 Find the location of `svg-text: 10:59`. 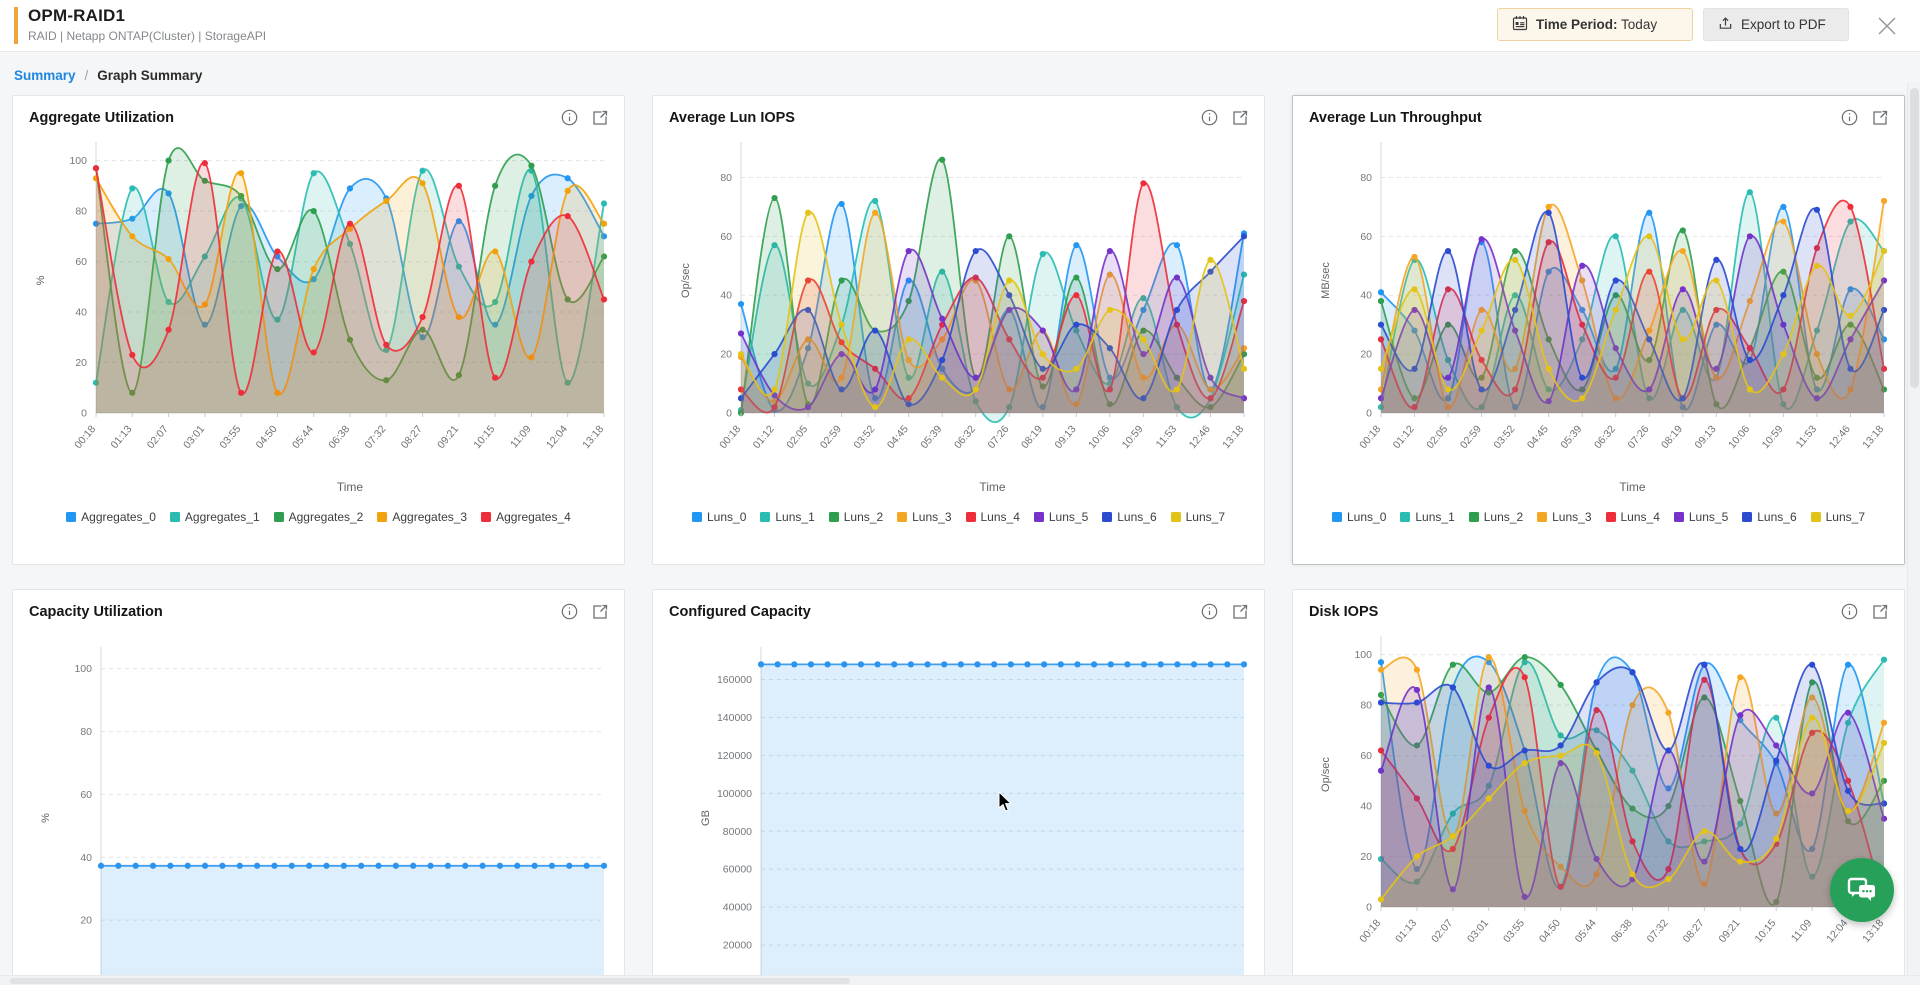

svg-text: 10:59 is located at coordinates (1133, 437).